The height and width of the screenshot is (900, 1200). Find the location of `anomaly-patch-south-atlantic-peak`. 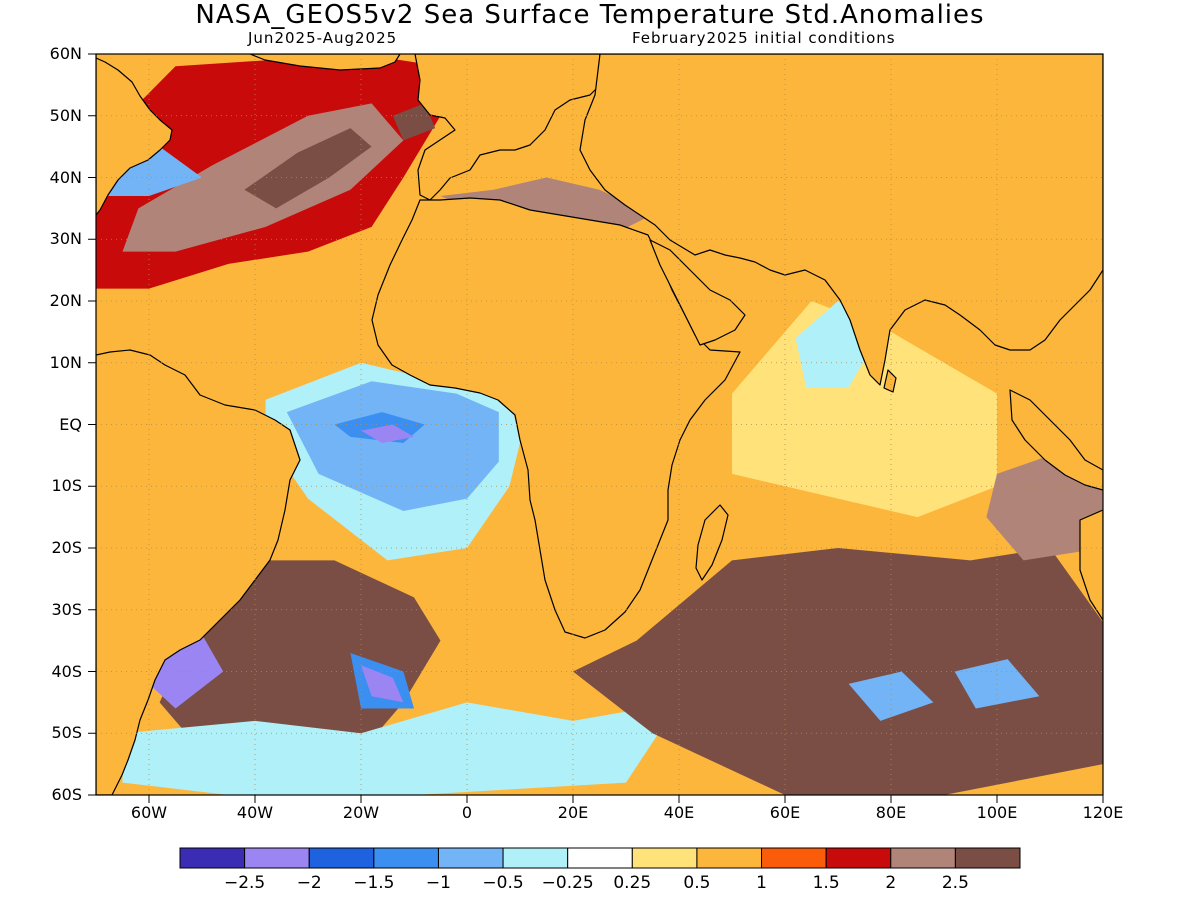

anomaly-patch-south-atlantic-peak is located at coordinates (382, 684).